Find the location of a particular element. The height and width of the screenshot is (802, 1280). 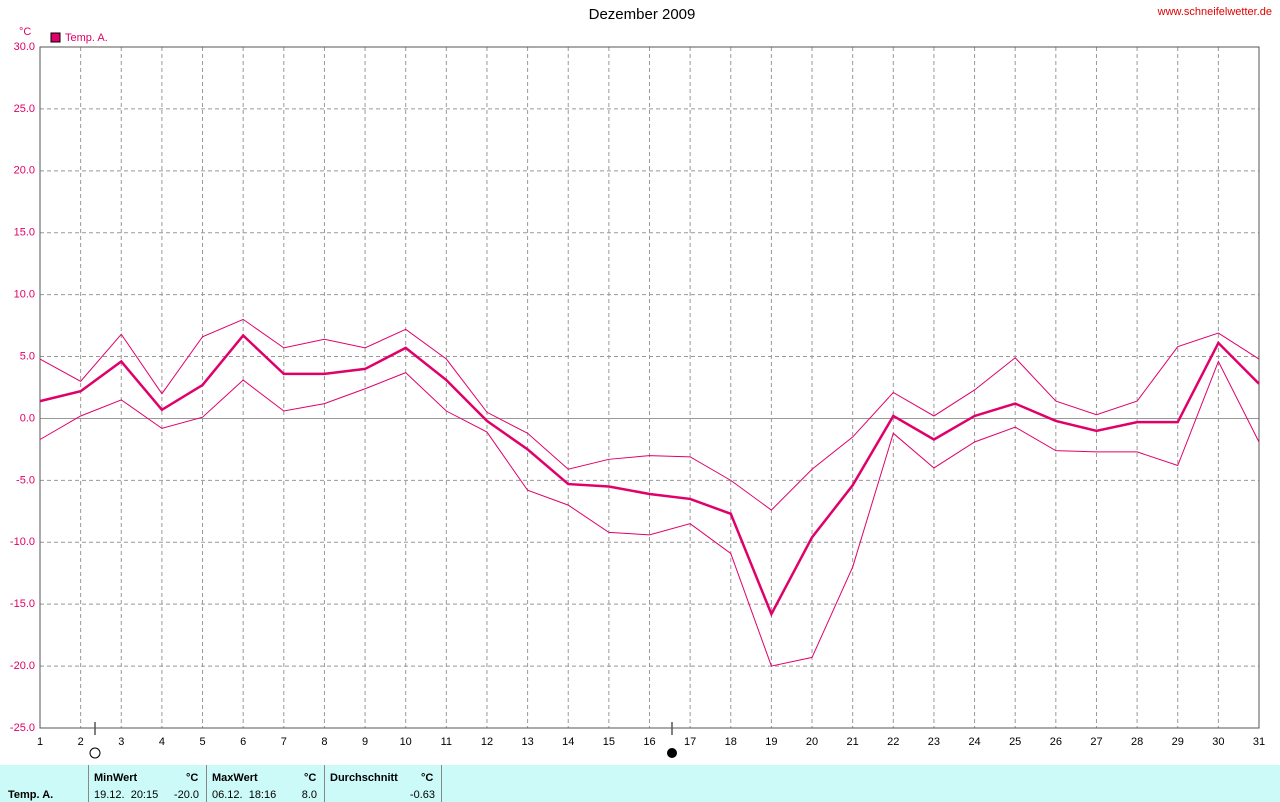

y-tick-label: -10.0 is located at coordinates (22, 542).